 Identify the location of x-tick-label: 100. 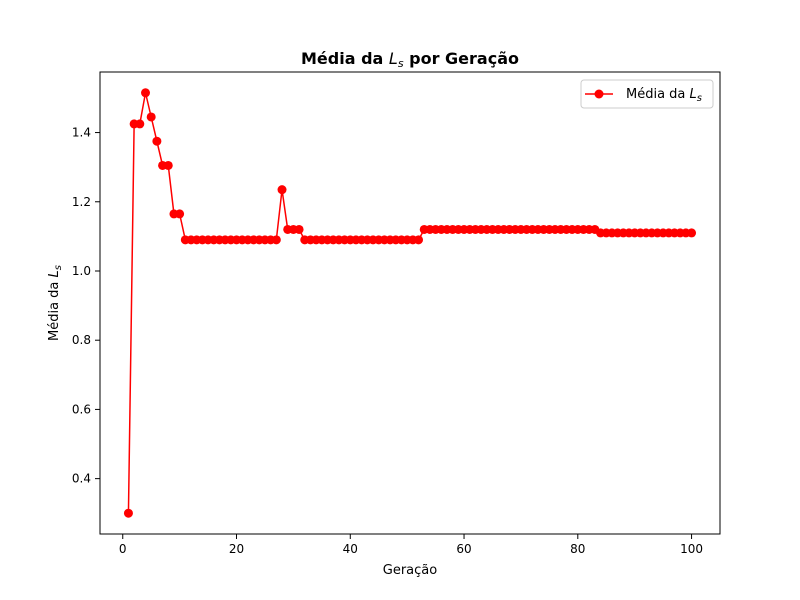
(691, 549).